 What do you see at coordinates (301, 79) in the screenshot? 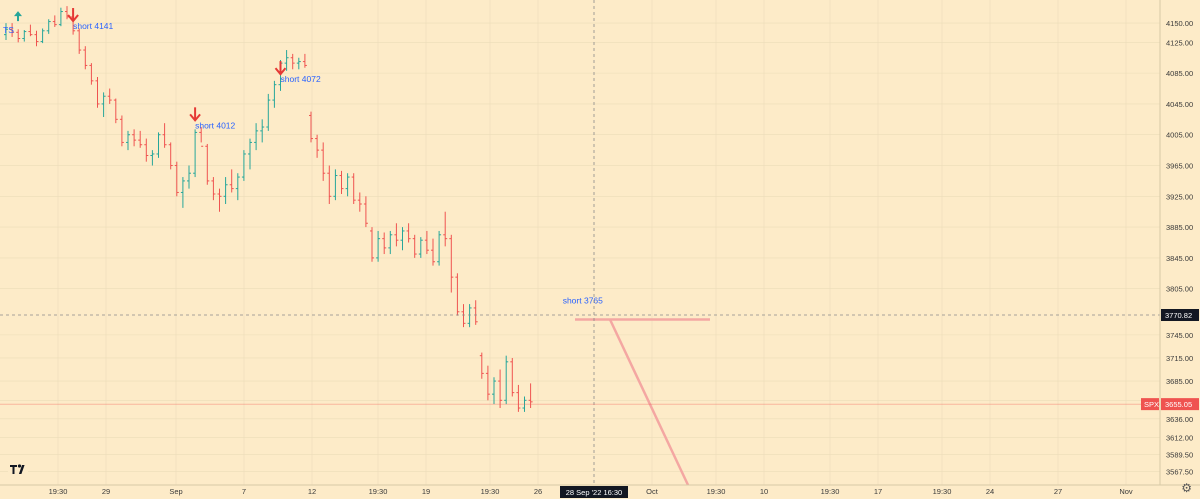
I see `annotation-label: short 4072` at bounding box center [301, 79].